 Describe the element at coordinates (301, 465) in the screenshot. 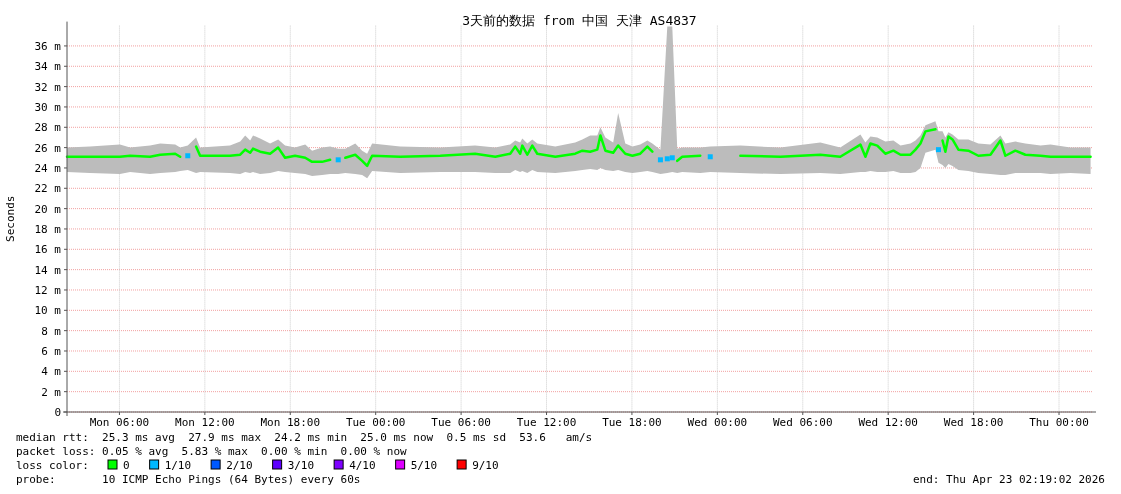

I see `legend-label: 3/10` at that location.